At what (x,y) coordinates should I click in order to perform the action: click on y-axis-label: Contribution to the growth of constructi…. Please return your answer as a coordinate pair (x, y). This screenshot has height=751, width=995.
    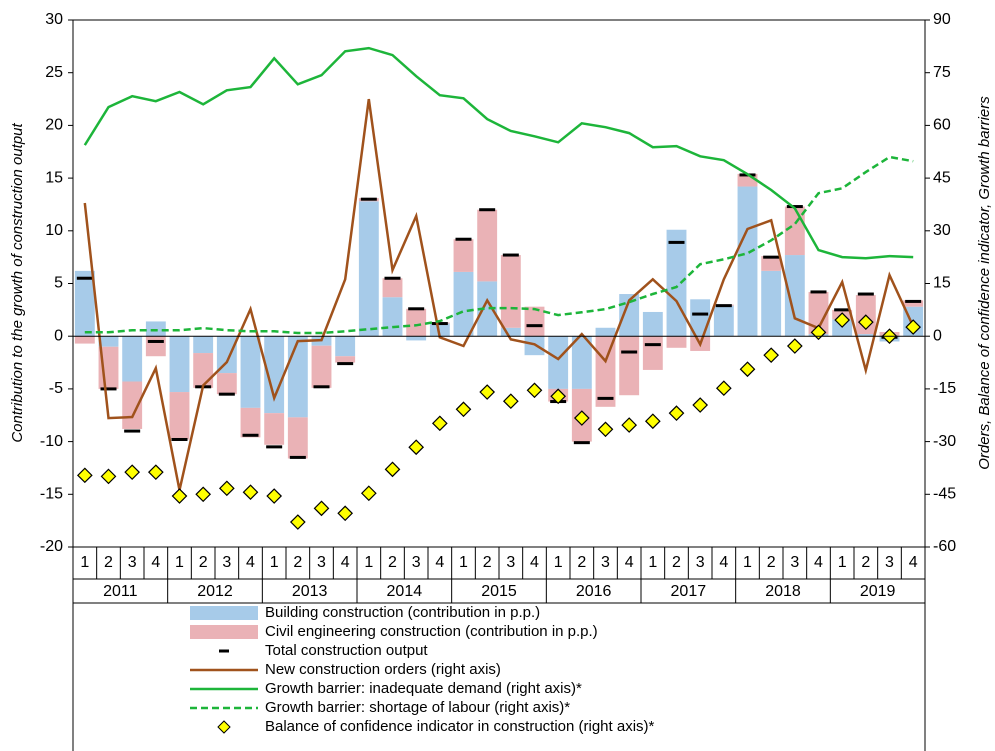
    Looking at the image, I should click on (17, 282).